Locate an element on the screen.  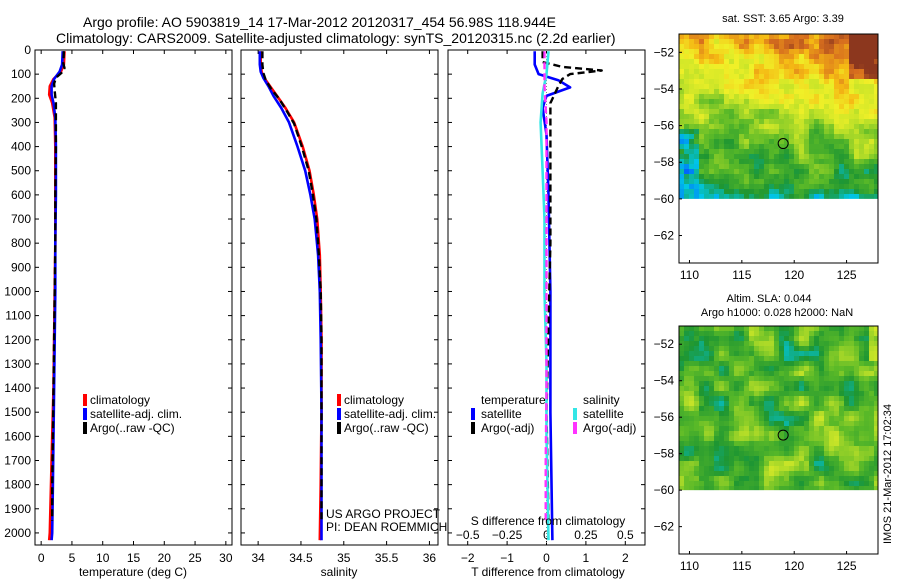
sal-legend-climatology-swatch is located at coordinates (339, 400).